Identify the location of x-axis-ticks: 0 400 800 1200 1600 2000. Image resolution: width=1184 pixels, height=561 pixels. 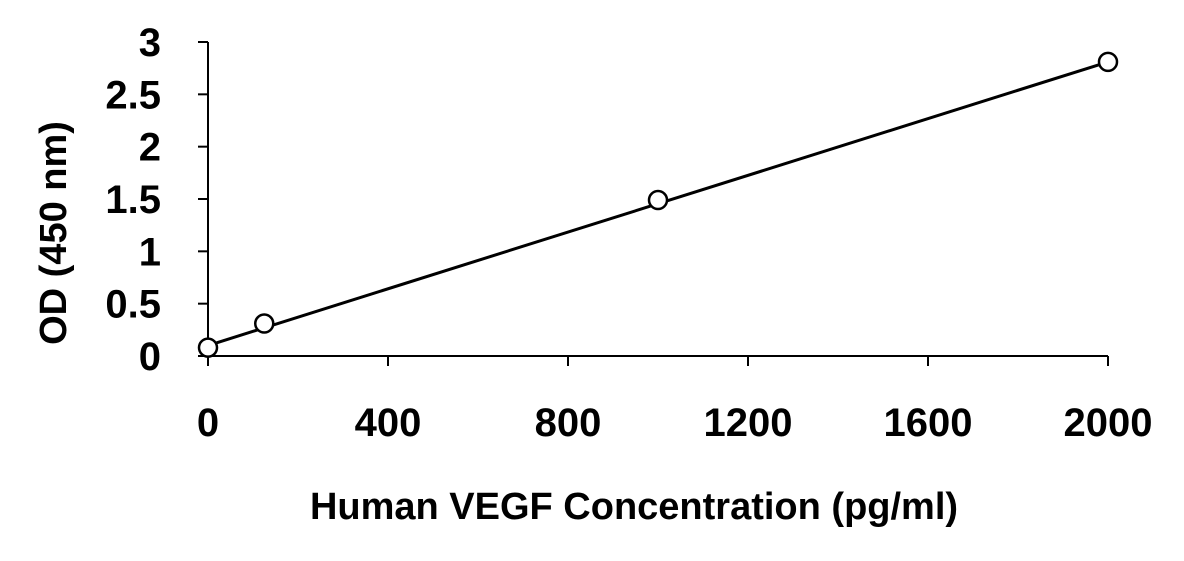
(675, 400).